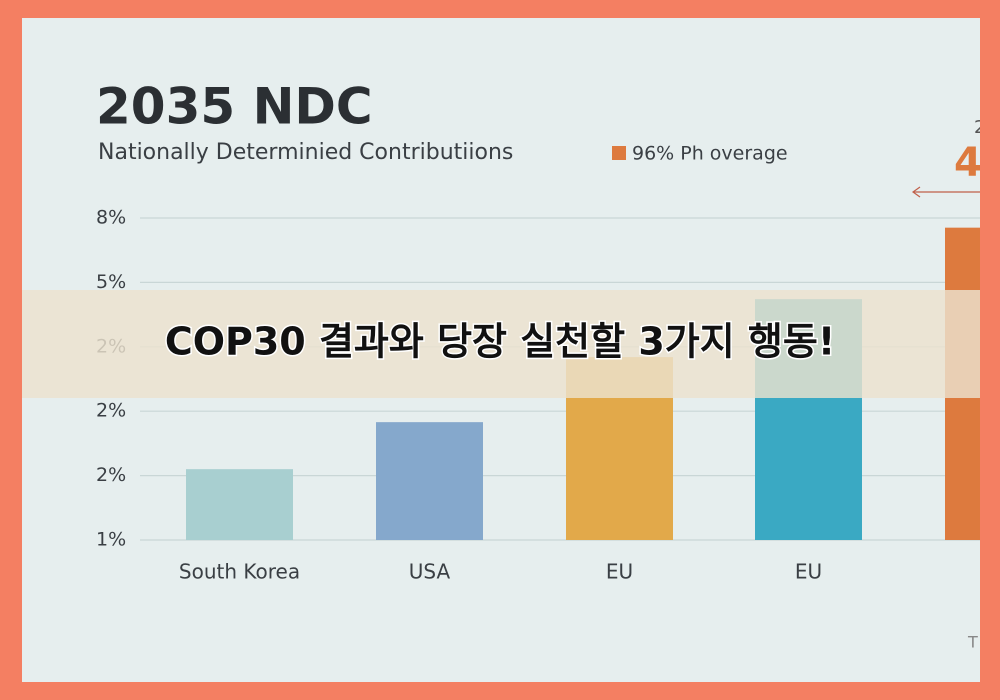 The image size is (1000, 700). I want to click on x-tick-label: South Korea, so click(239, 572).